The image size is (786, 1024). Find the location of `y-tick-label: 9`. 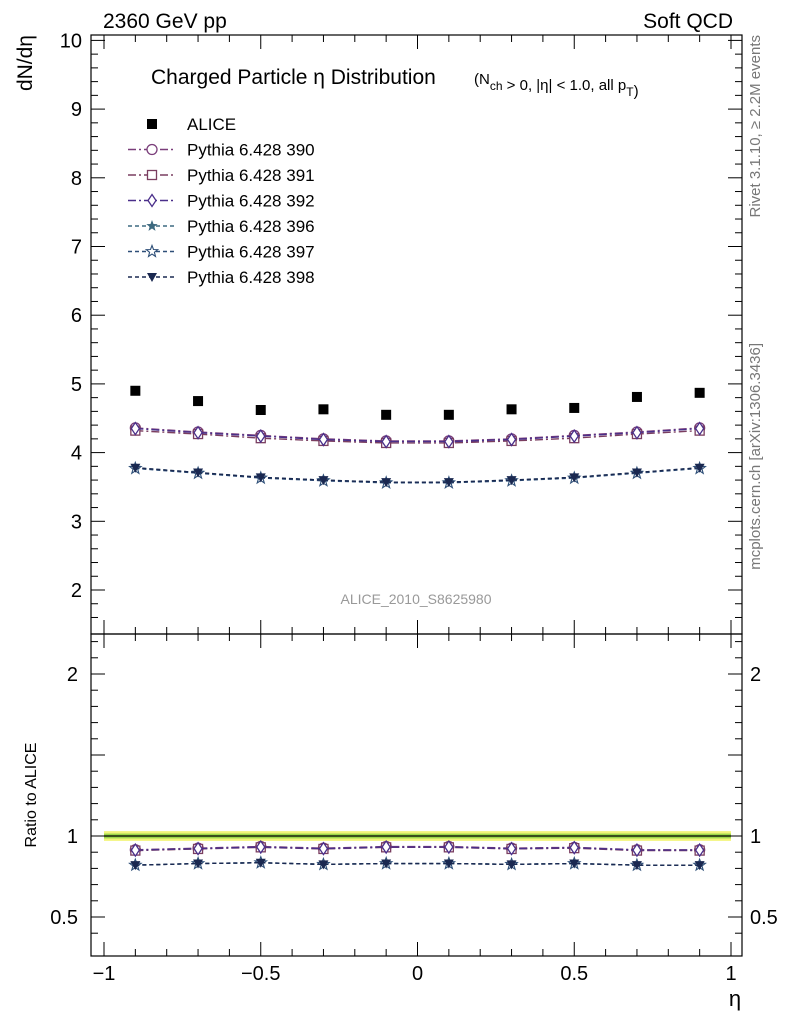

y-tick-label: 9 is located at coordinates (76, 110).